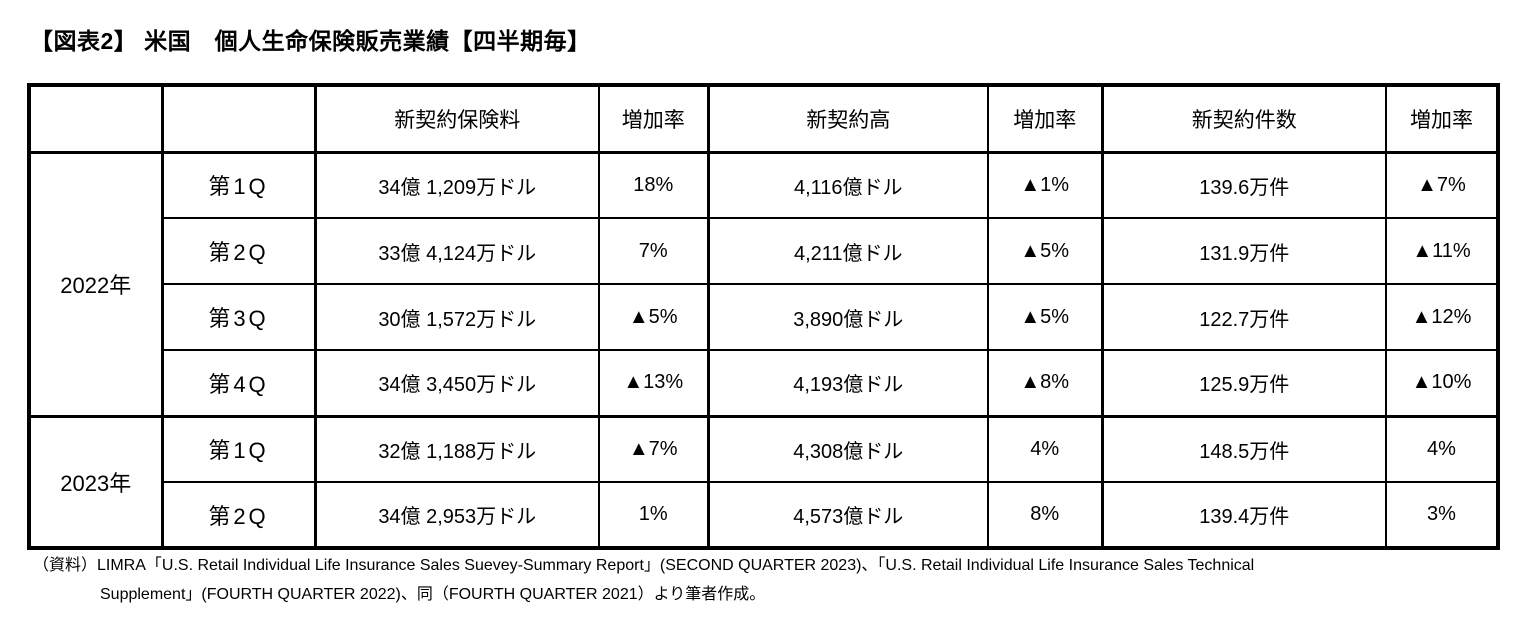 The width and height of the screenshot is (1523, 622). Describe the element at coordinates (1243, 448) in the screenshot. I see `count-cell: 148.5万件` at that location.